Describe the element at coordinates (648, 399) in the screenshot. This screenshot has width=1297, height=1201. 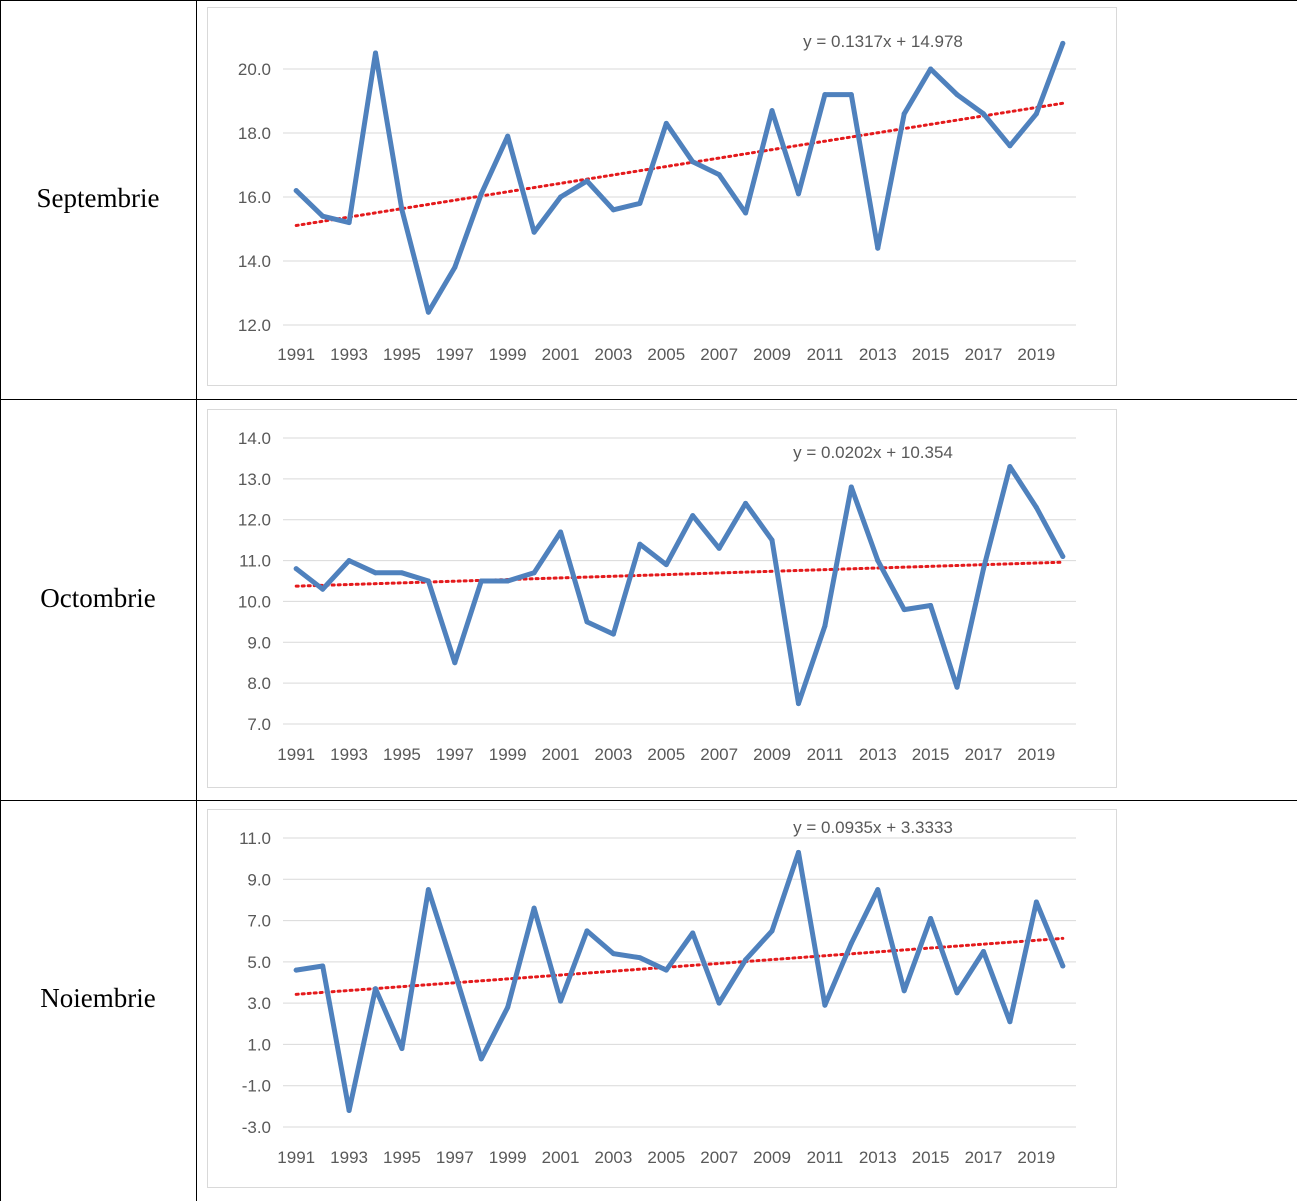
I see `table-row-divider` at that location.